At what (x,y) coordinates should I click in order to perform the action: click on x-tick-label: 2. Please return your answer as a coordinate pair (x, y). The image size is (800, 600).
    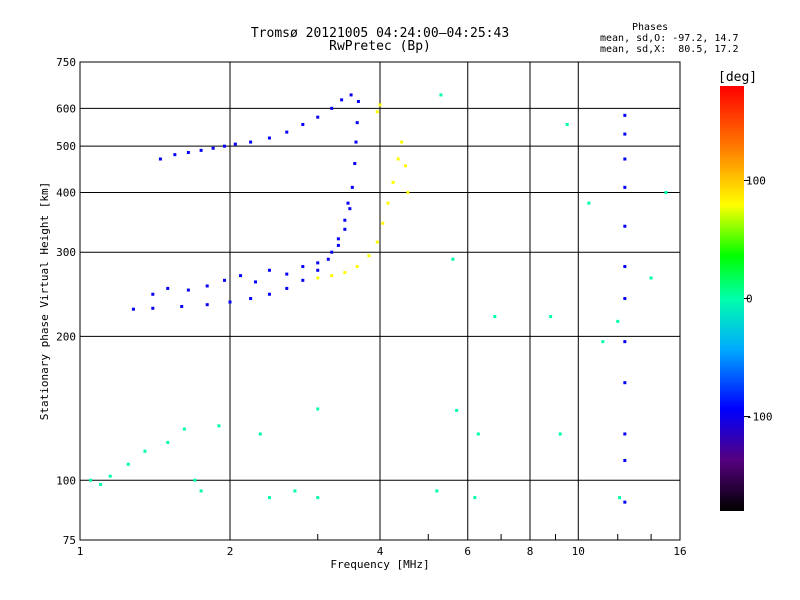
    Looking at the image, I should click on (230, 551).